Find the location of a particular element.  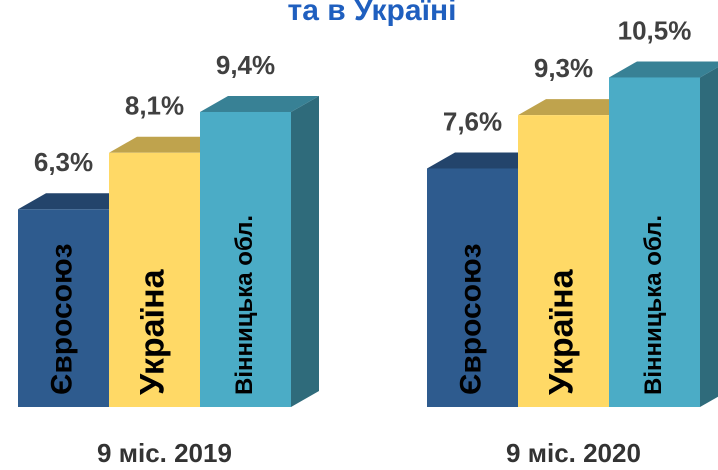

data-label: 9,4% is located at coordinates (245, 65).